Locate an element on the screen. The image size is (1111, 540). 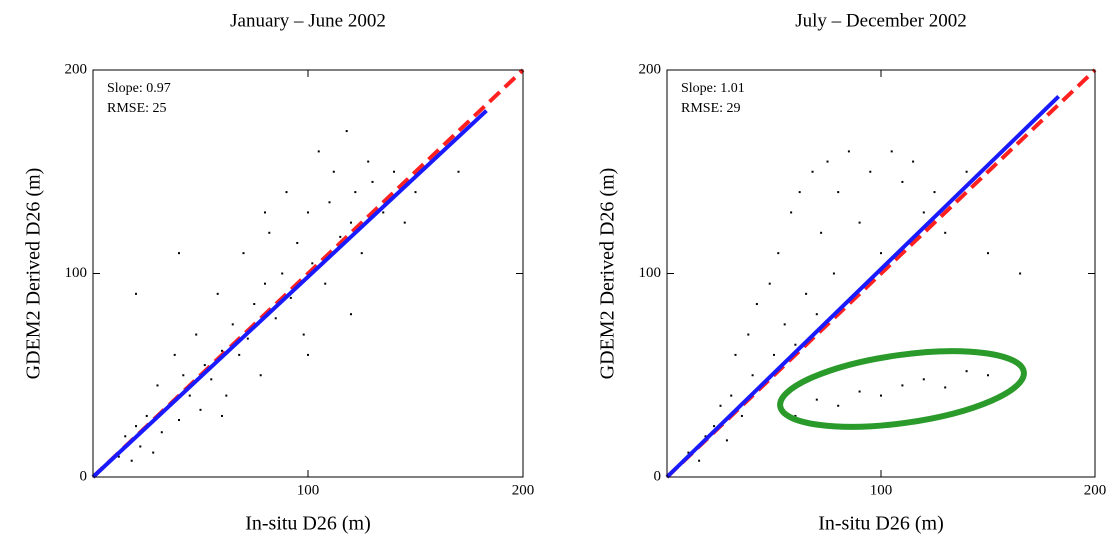
highlight-ellipse is located at coordinates (902, 389).